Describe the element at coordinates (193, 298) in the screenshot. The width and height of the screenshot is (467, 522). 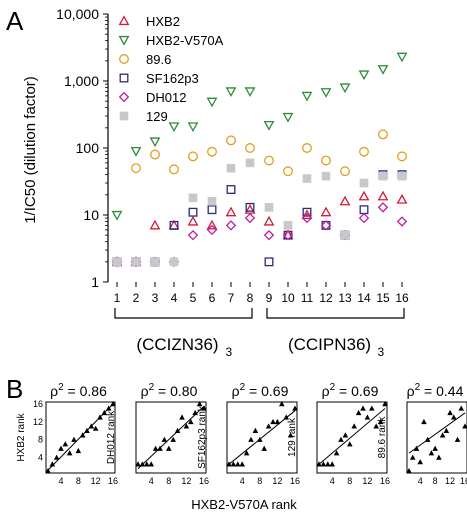
I see `x-tick-label: 5` at that location.